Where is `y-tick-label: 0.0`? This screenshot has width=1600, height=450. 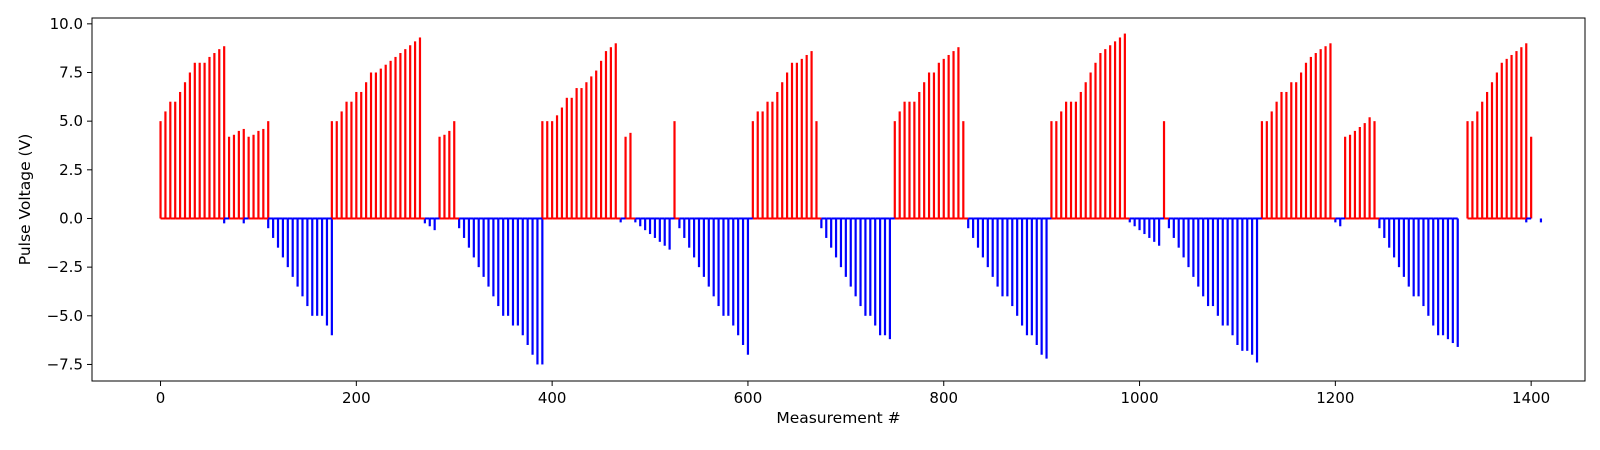
y-tick-label: 0.0 is located at coordinates (71, 218).